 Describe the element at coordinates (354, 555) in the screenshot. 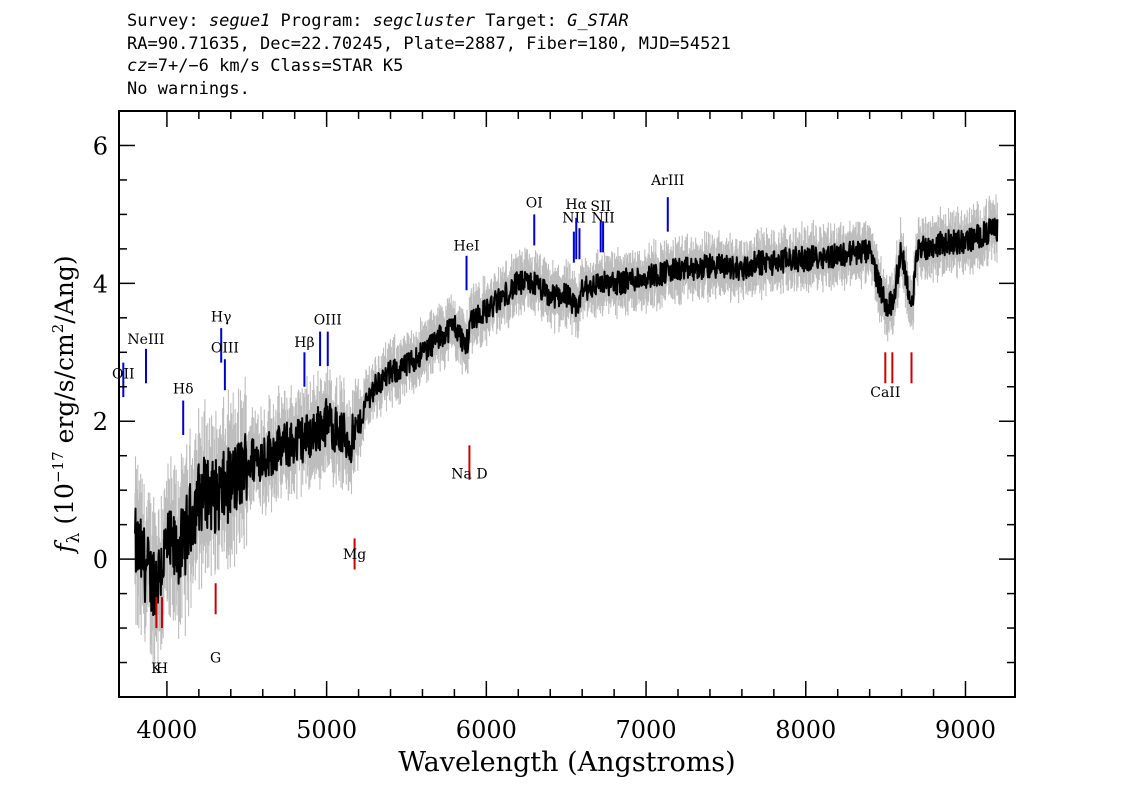

I see `line-label: Mg` at that location.